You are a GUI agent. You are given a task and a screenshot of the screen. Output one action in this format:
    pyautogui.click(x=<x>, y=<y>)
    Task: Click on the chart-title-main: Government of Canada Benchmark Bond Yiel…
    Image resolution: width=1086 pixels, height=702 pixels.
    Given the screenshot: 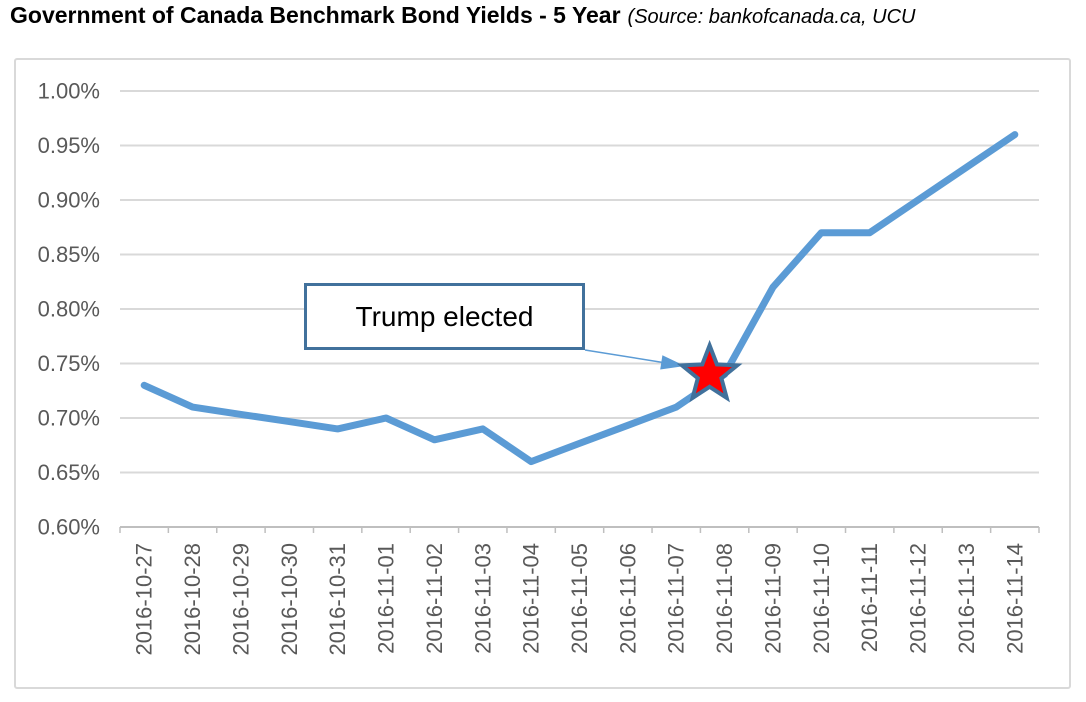 What is the action you would take?
    pyautogui.click(x=315, y=15)
    